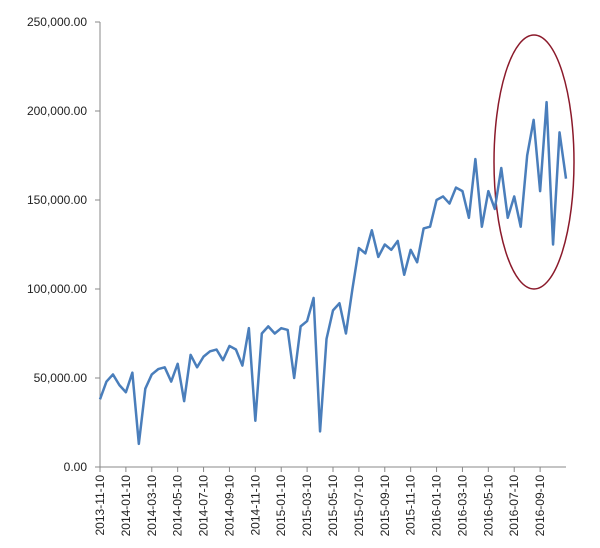 Image resolution: width=600 pixels, height=548 pixels. Describe the element at coordinates (255, 505) in the screenshot. I see `x-tick-label: 2014-11-10` at that location.